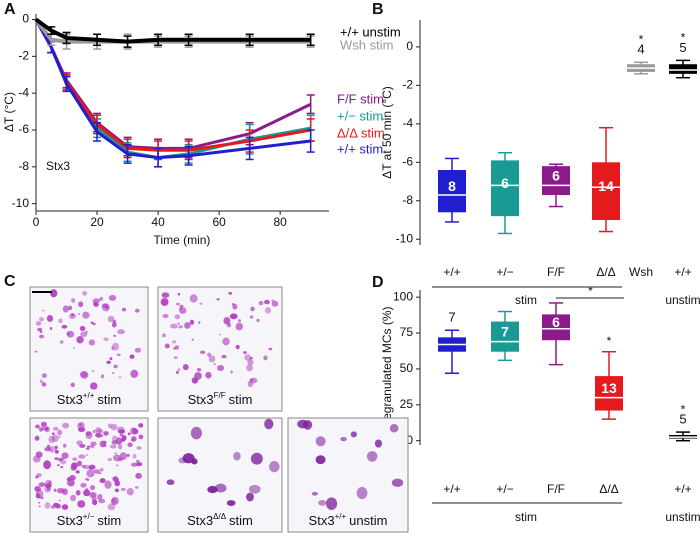 This screenshot has width=700, height=537. Describe the element at coordinates (89, 349) in the screenshot. I see `micrograph-frame` at that location.